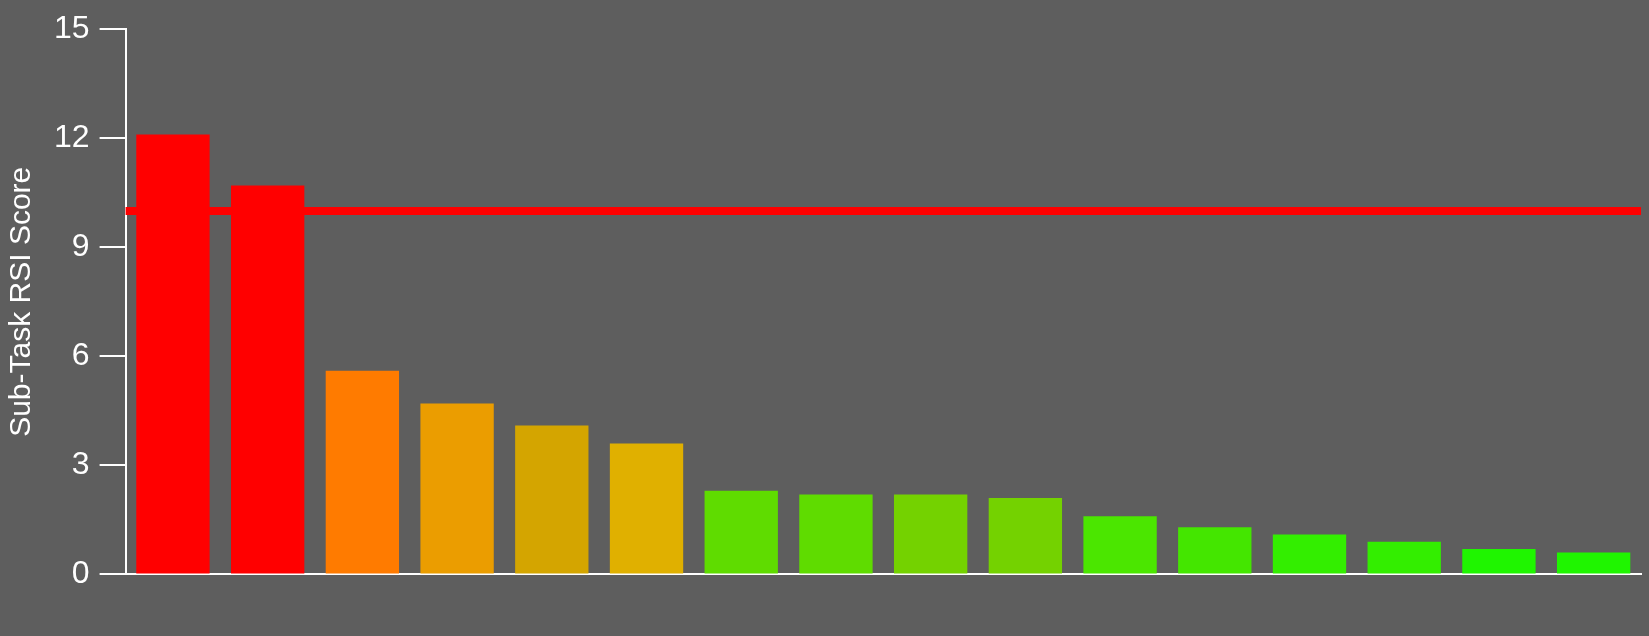 Image resolution: width=1649 pixels, height=636 pixels. What do you see at coordinates (20, 301) in the screenshot?
I see `y-axis-title: Sub-Task RSI Score` at bounding box center [20, 301].